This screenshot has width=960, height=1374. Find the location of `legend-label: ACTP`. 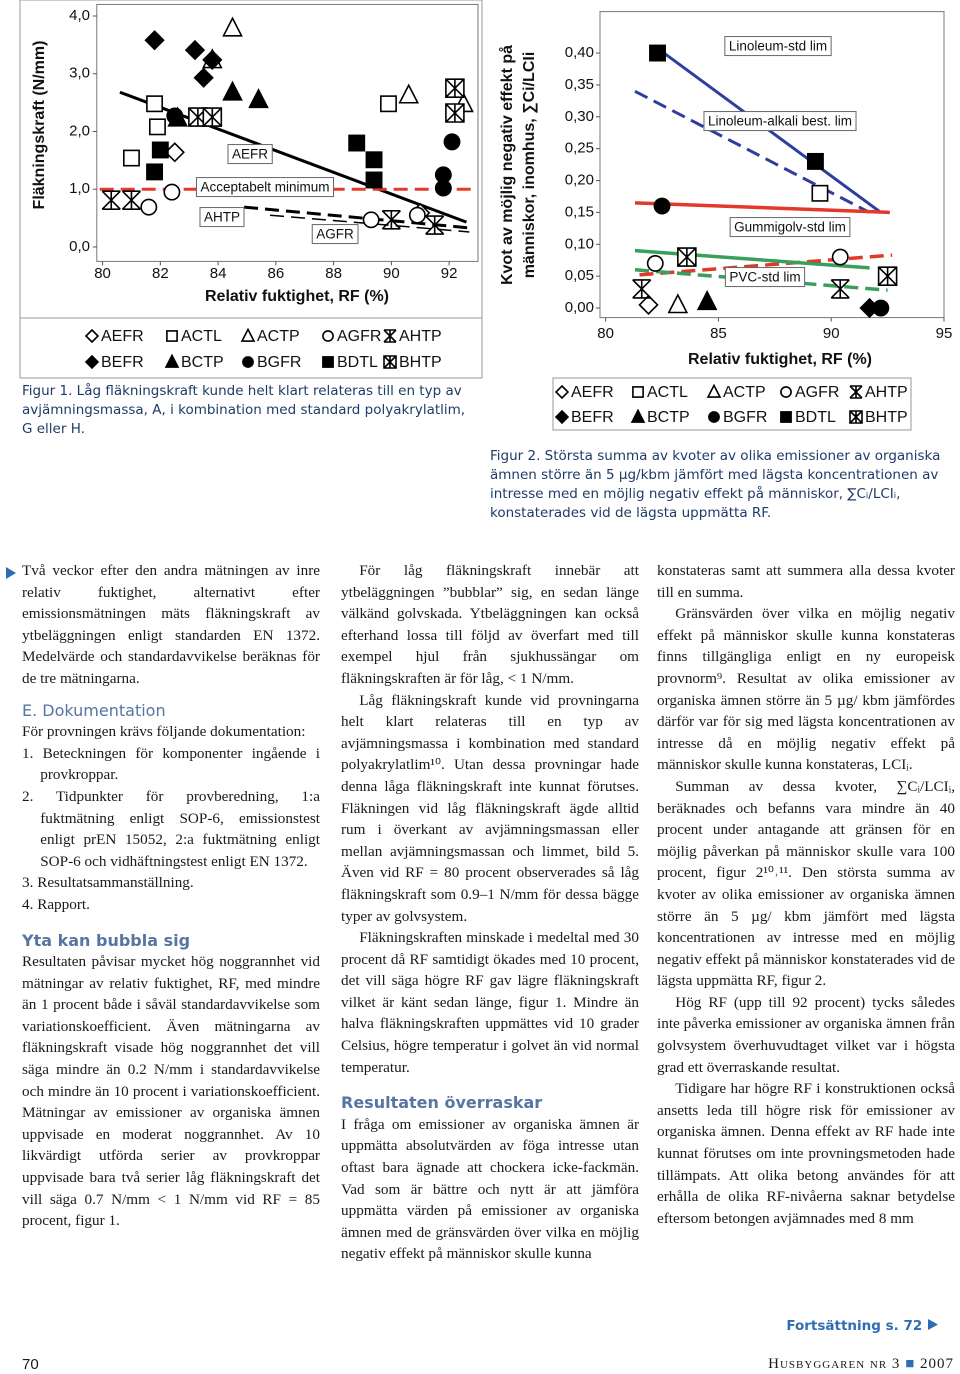

legend-label: ACTP is located at coordinates (744, 392).